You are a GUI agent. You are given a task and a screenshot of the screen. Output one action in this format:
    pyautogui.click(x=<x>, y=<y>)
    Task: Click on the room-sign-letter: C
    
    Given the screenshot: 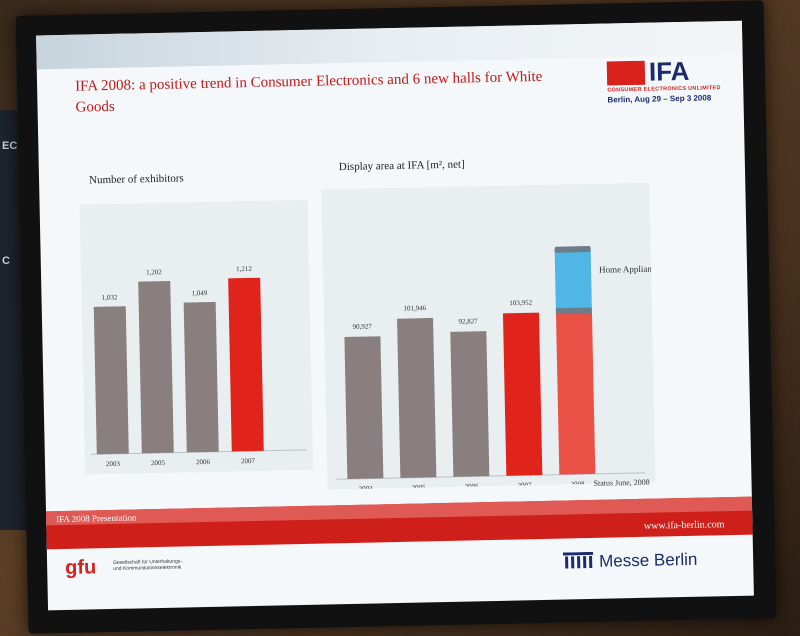 What is the action you would take?
    pyautogui.click(x=6, y=261)
    